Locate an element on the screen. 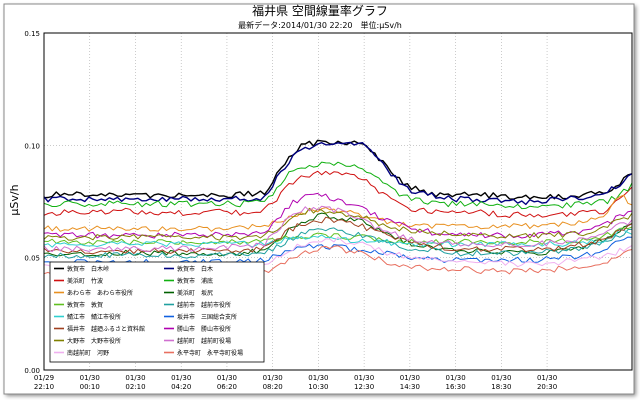 Image resolution: width=640 pixels, height=400 pixels. y-tick-label: 0.05 is located at coordinates (32, 259).